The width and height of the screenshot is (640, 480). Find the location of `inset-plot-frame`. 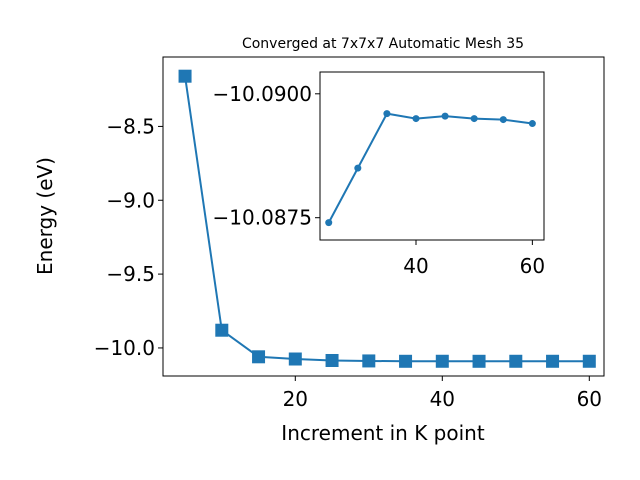

inset-plot-frame is located at coordinates (432, 156).